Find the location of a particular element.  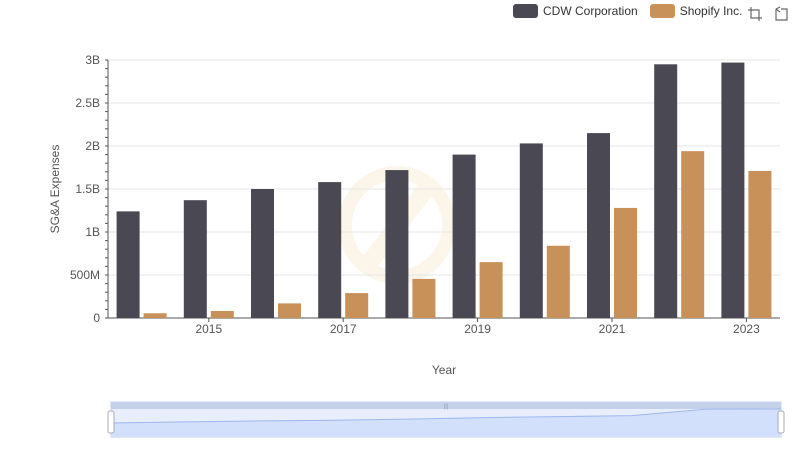

y-tick-label: 0 is located at coordinates (96, 318).